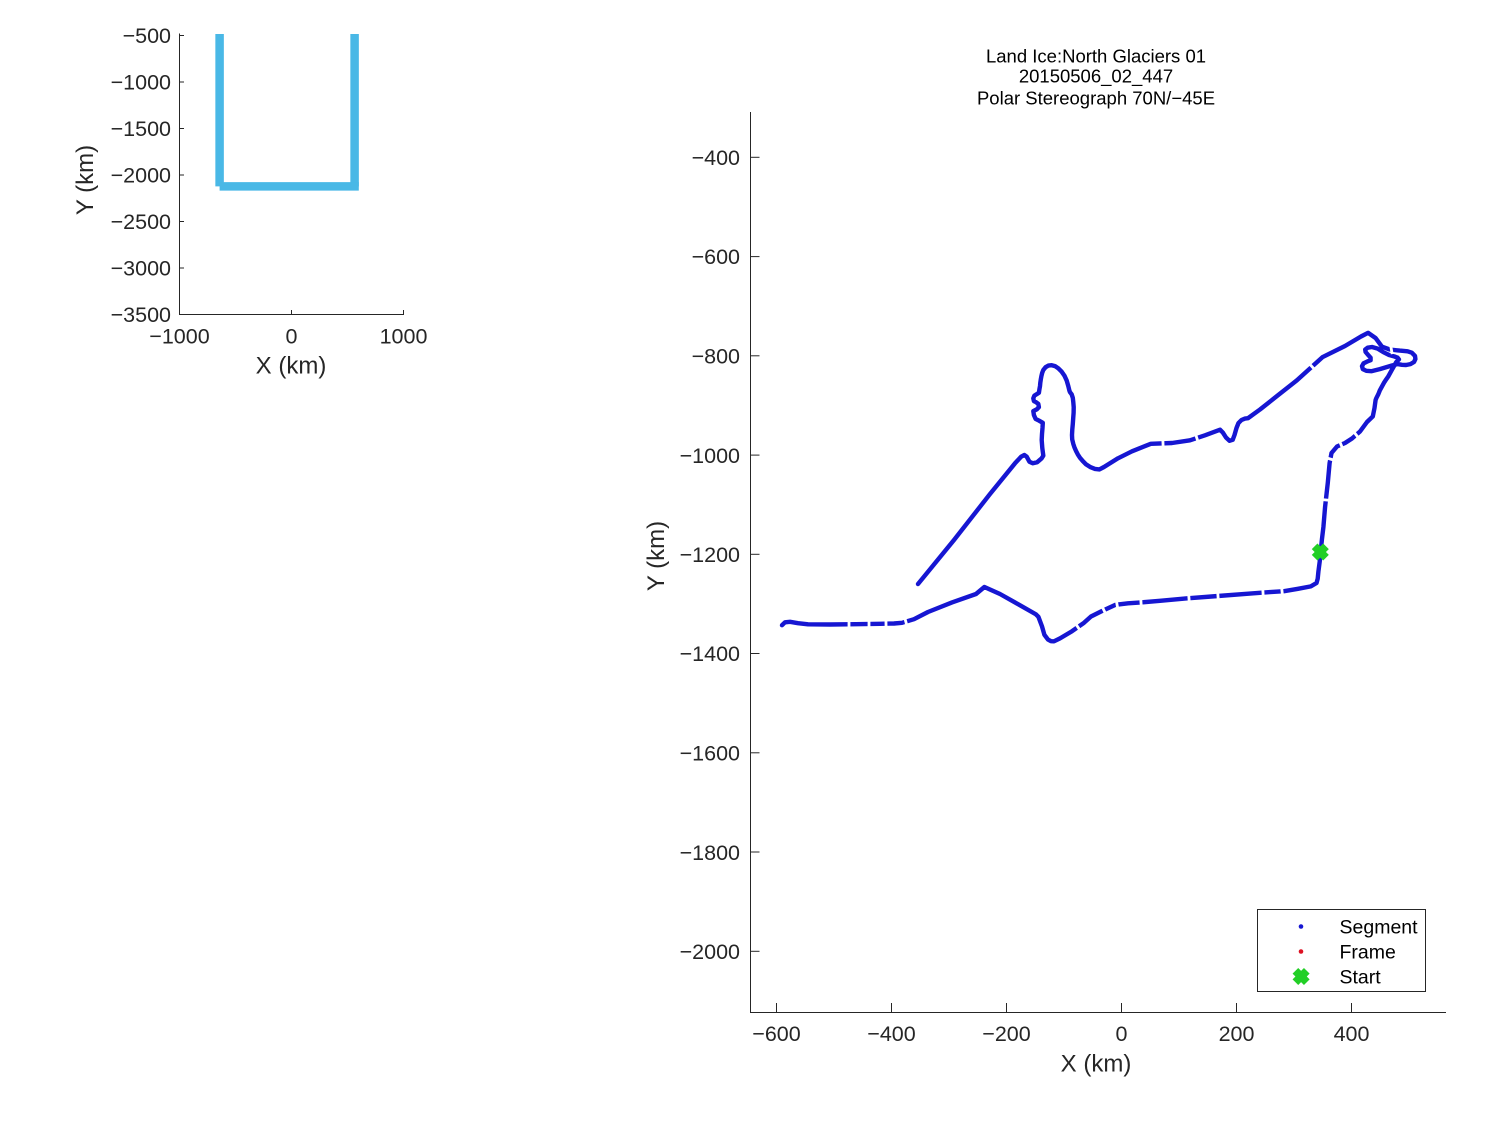 The width and height of the screenshot is (1500, 1125). Describe the element at coordinates (1379, 928) in the screenshot. I see `svg-text: Segment` at that location.